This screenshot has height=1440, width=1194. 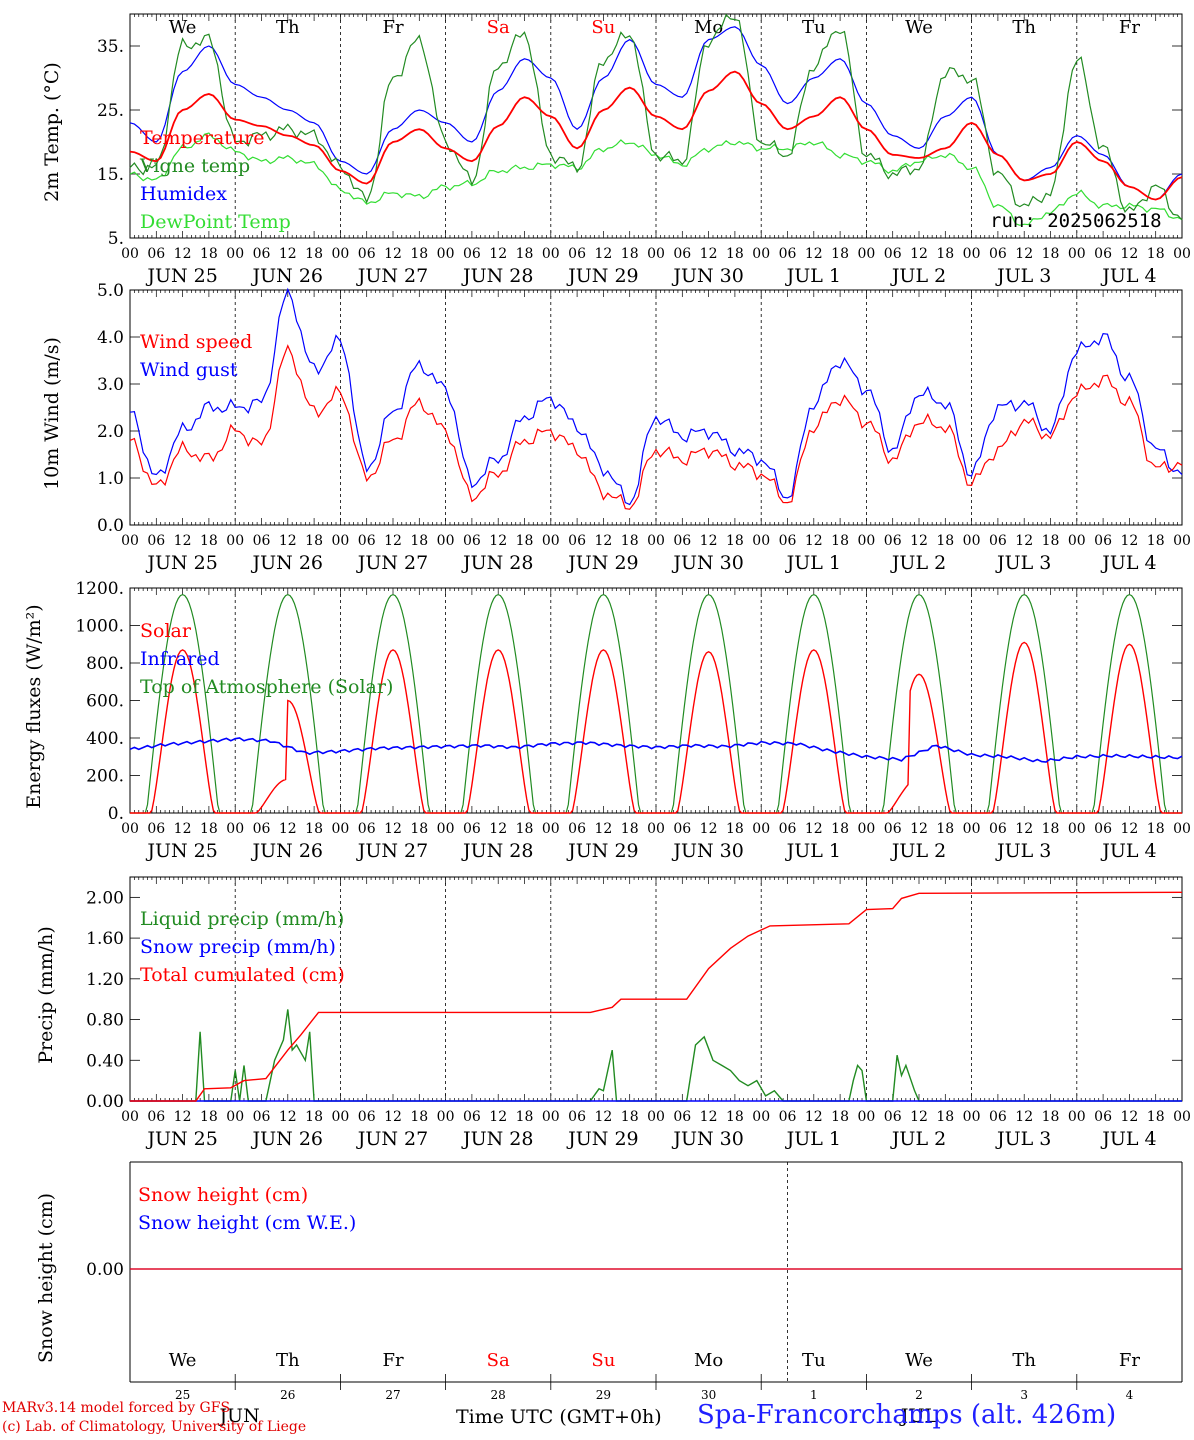 I want to click on day-number: 29, so click(x=603, y=1395).